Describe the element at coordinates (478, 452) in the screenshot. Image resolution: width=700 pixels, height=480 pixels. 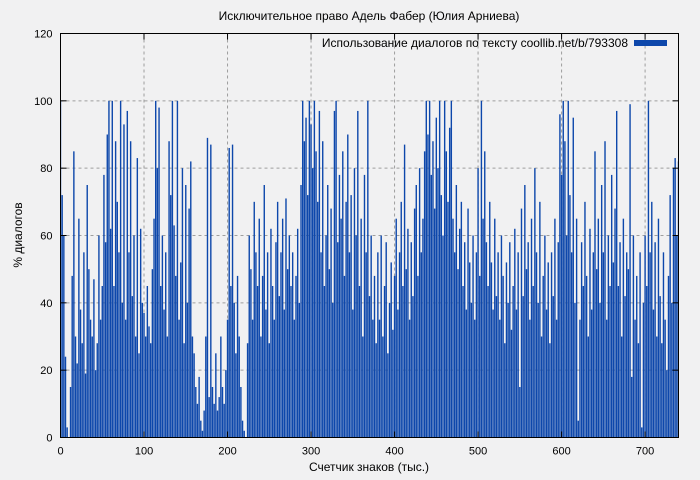
I see `svg-text: 500` at that location.